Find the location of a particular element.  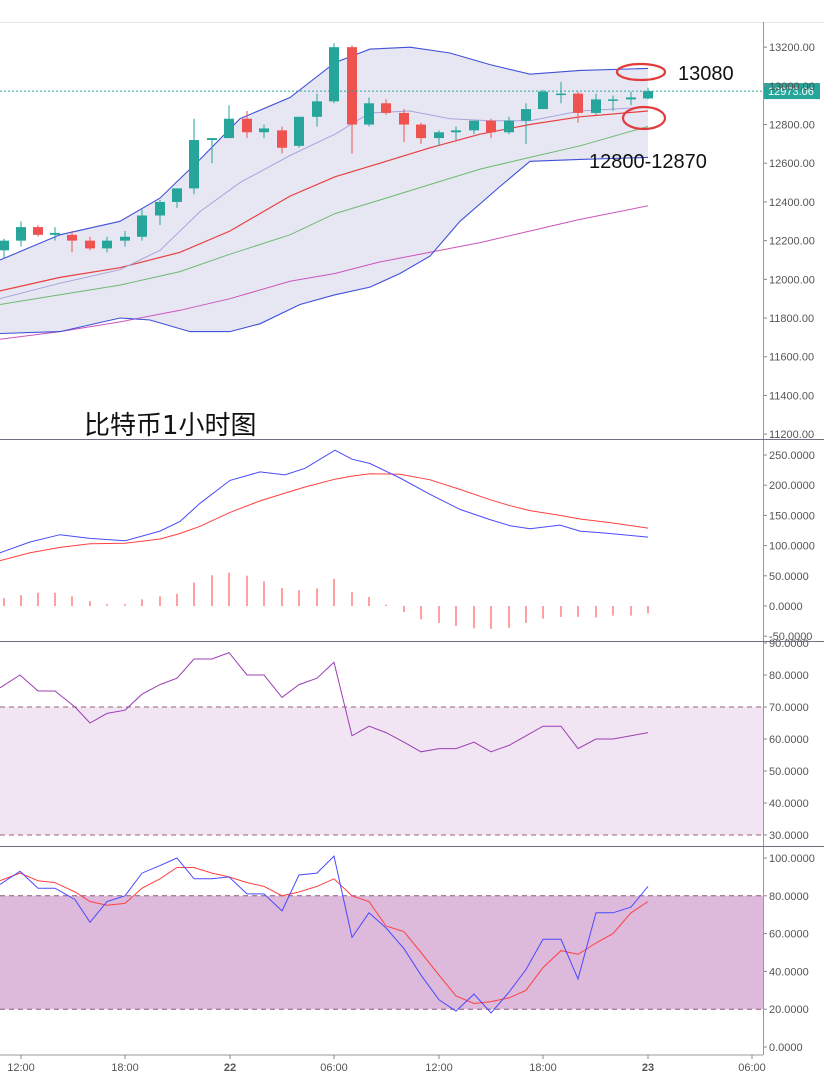

macd-tick-label: 100.0000 is located at coordinates (792, 547).